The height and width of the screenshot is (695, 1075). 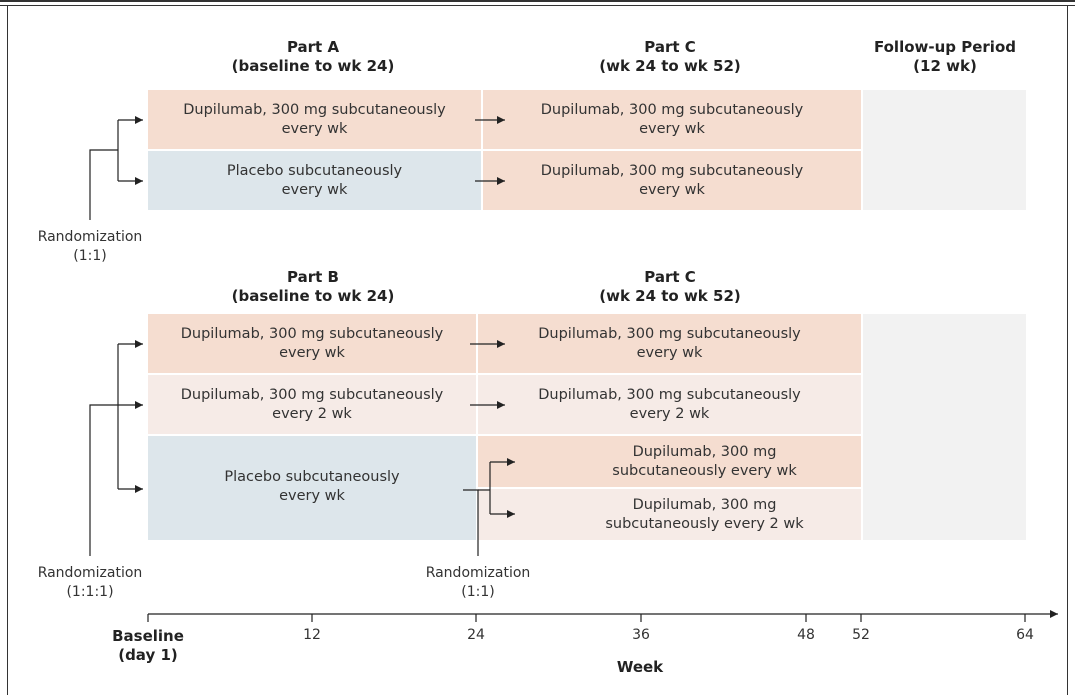 I want to click on part-c-b-subtitle: (wk 24 to wk 52), so click(x=670, y=296).